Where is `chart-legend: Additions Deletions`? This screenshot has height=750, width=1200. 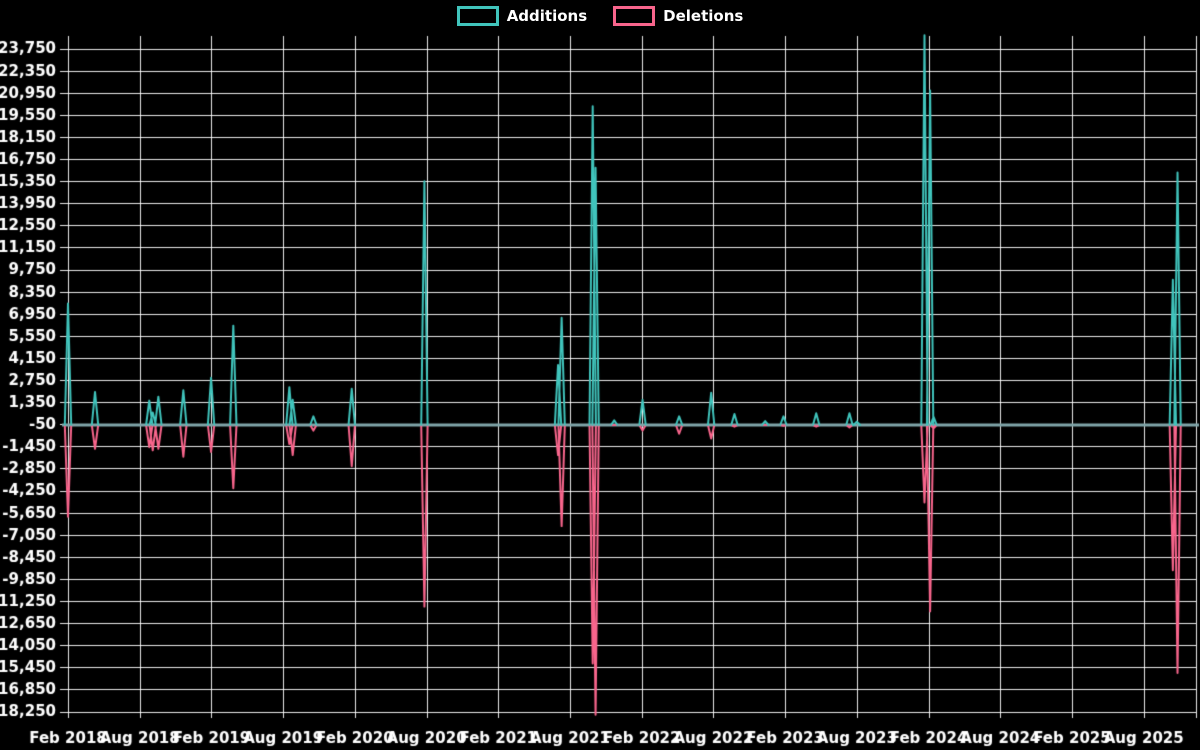
chart-legend: Additions Deletions is located at coordinates (600, 16).